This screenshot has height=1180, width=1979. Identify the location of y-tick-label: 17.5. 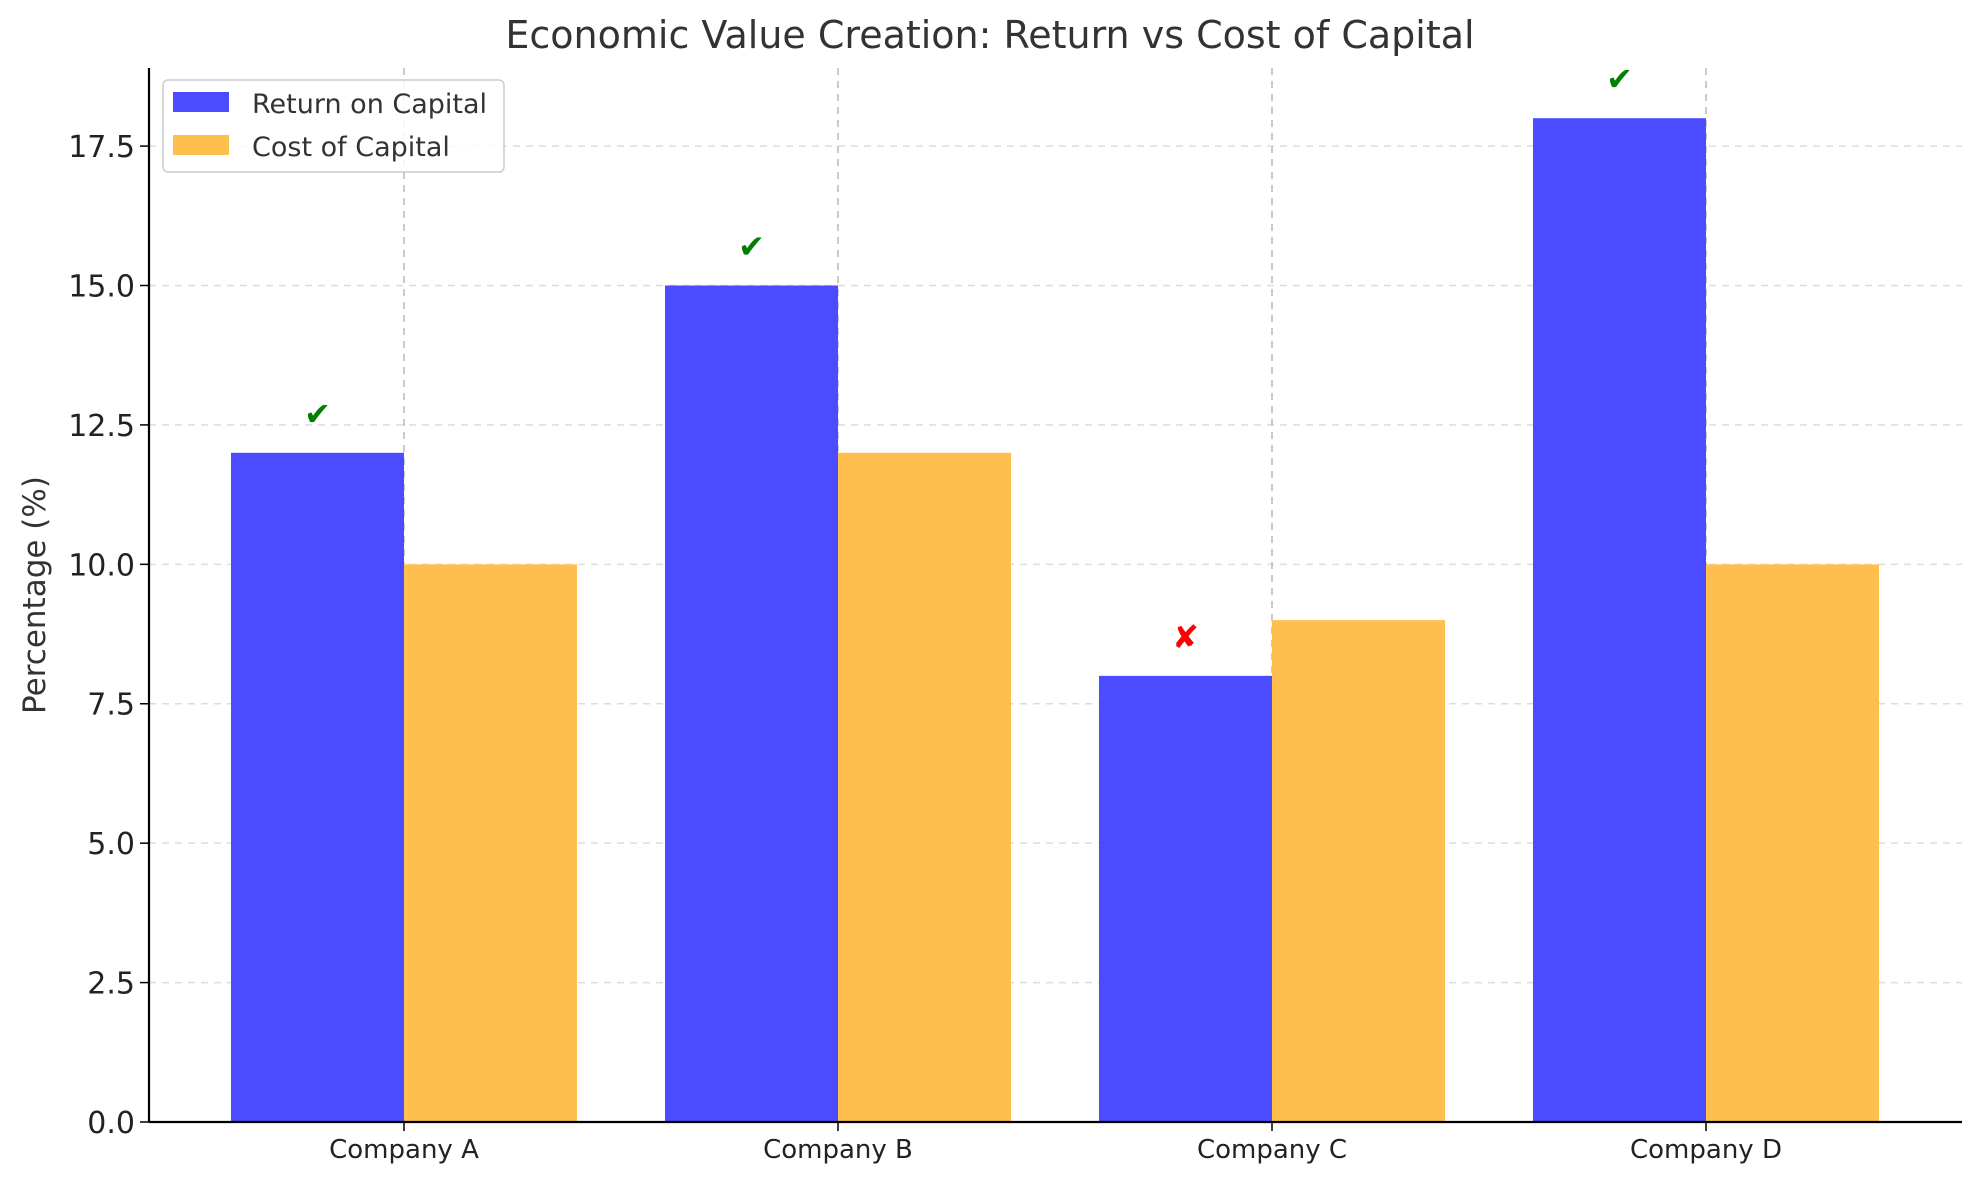
(101, 147).